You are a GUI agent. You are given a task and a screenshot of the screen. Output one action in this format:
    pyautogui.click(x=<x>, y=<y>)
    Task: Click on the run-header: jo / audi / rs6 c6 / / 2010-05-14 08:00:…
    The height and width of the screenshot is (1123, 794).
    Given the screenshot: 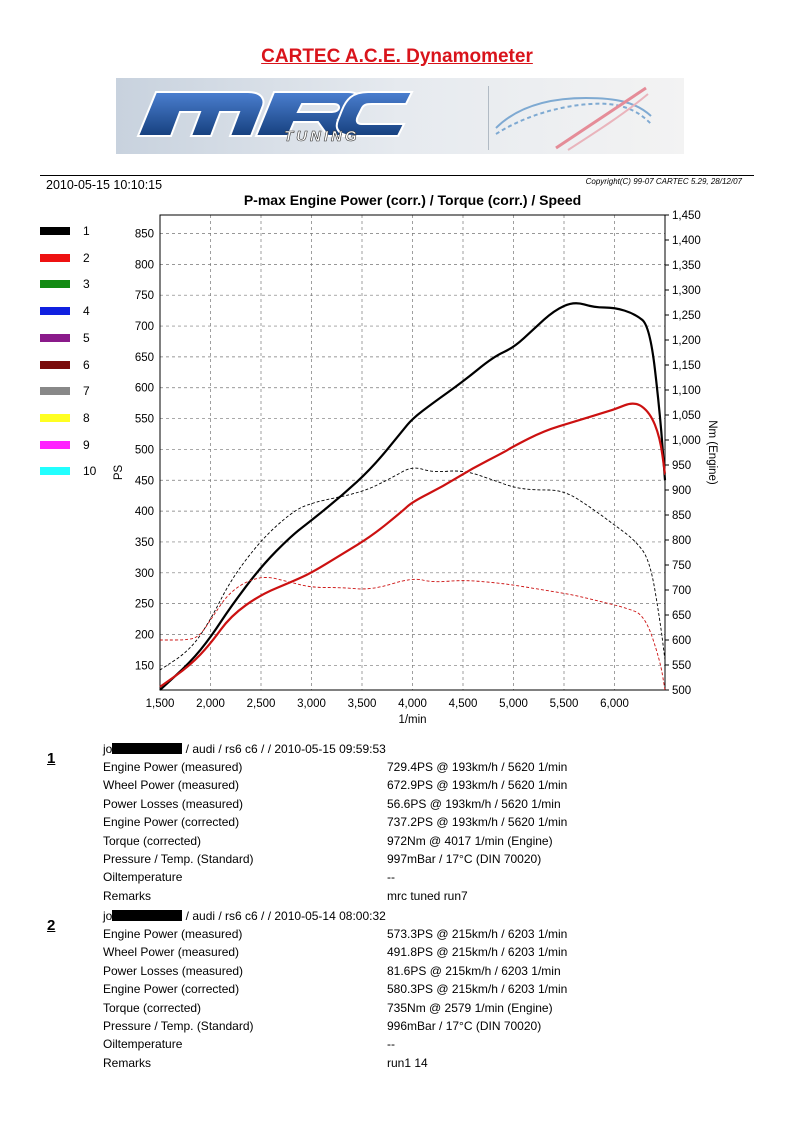 What is the action you would take?
    pyautogui.click(x=244, y=916)
    